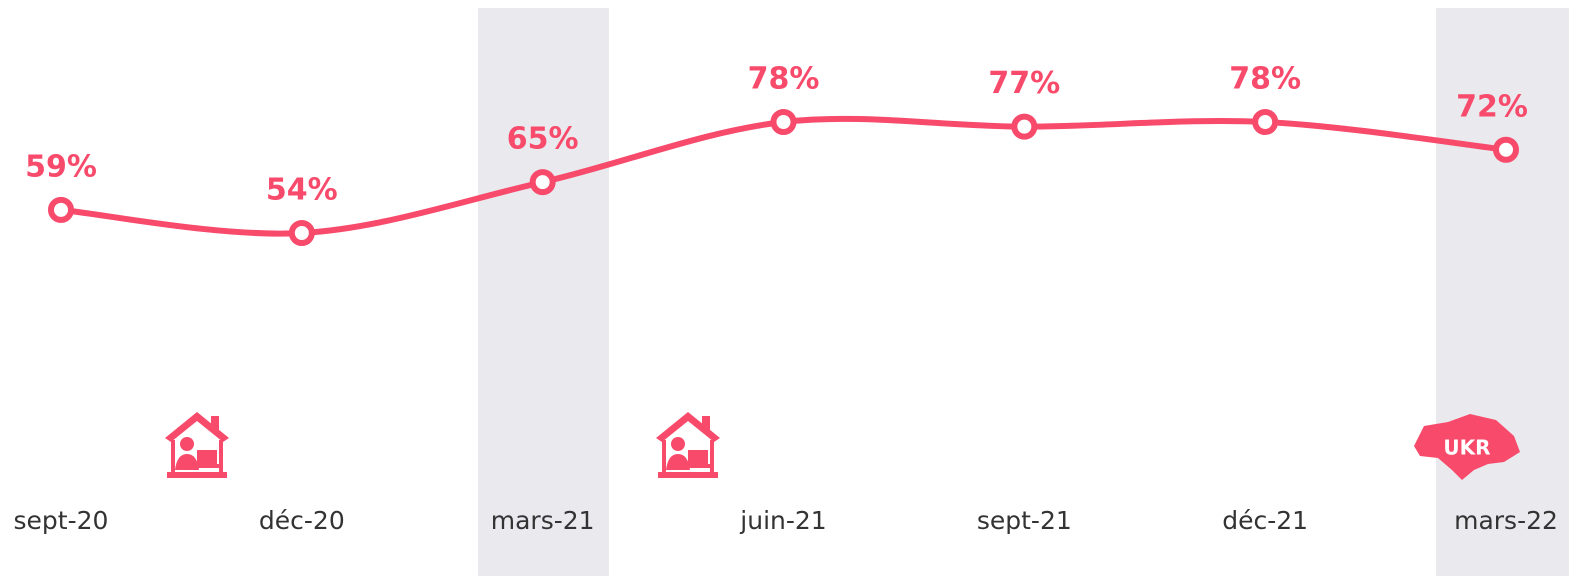  I want to click on value-label: 59%, so click(61, 166).